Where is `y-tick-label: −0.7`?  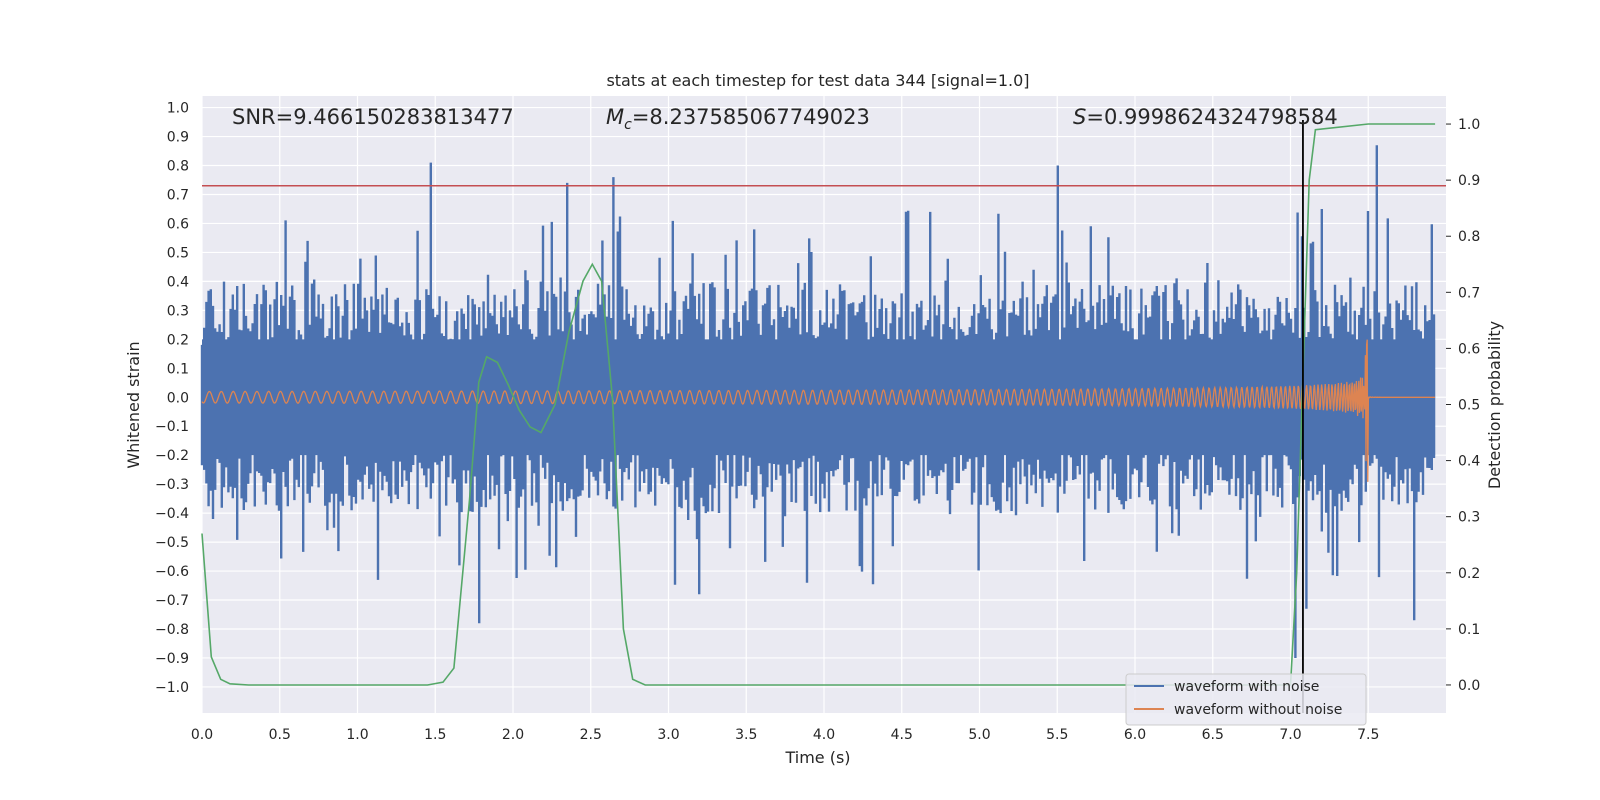 y-tick-label: −0.7 is located at coordinates (172, 601).